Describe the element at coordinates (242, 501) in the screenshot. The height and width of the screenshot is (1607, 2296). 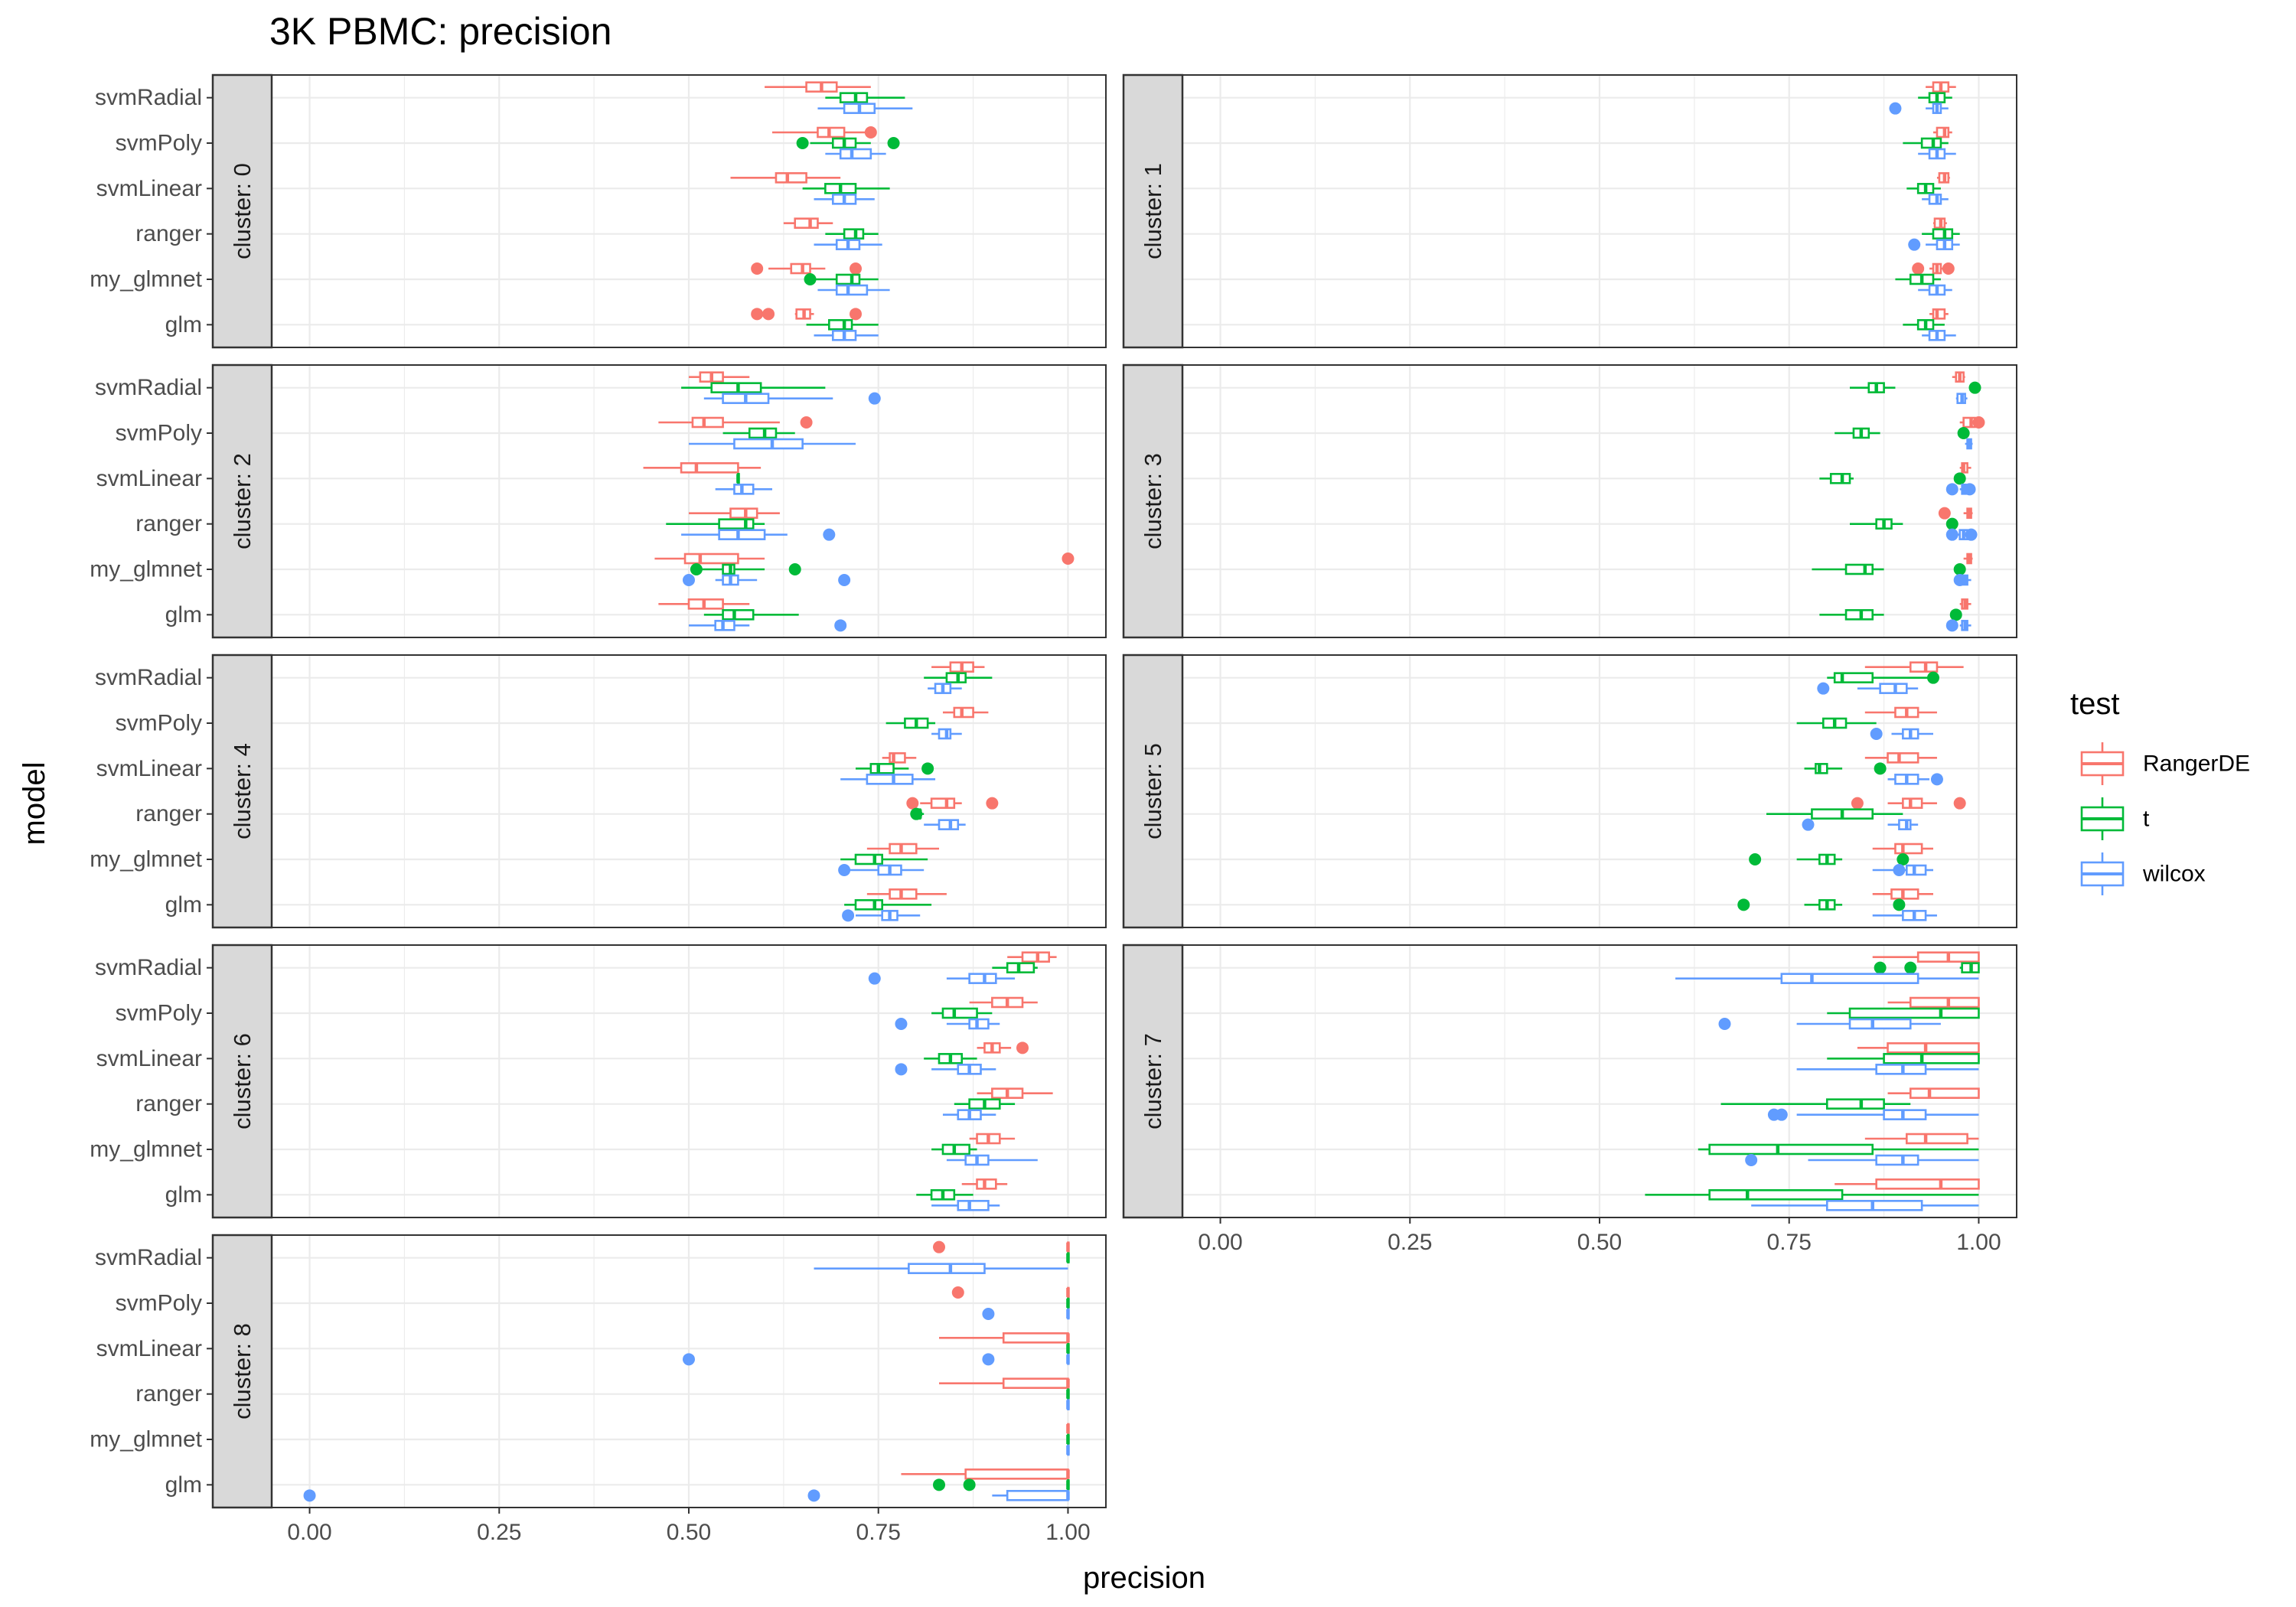
I see `facet-strip` at that location.